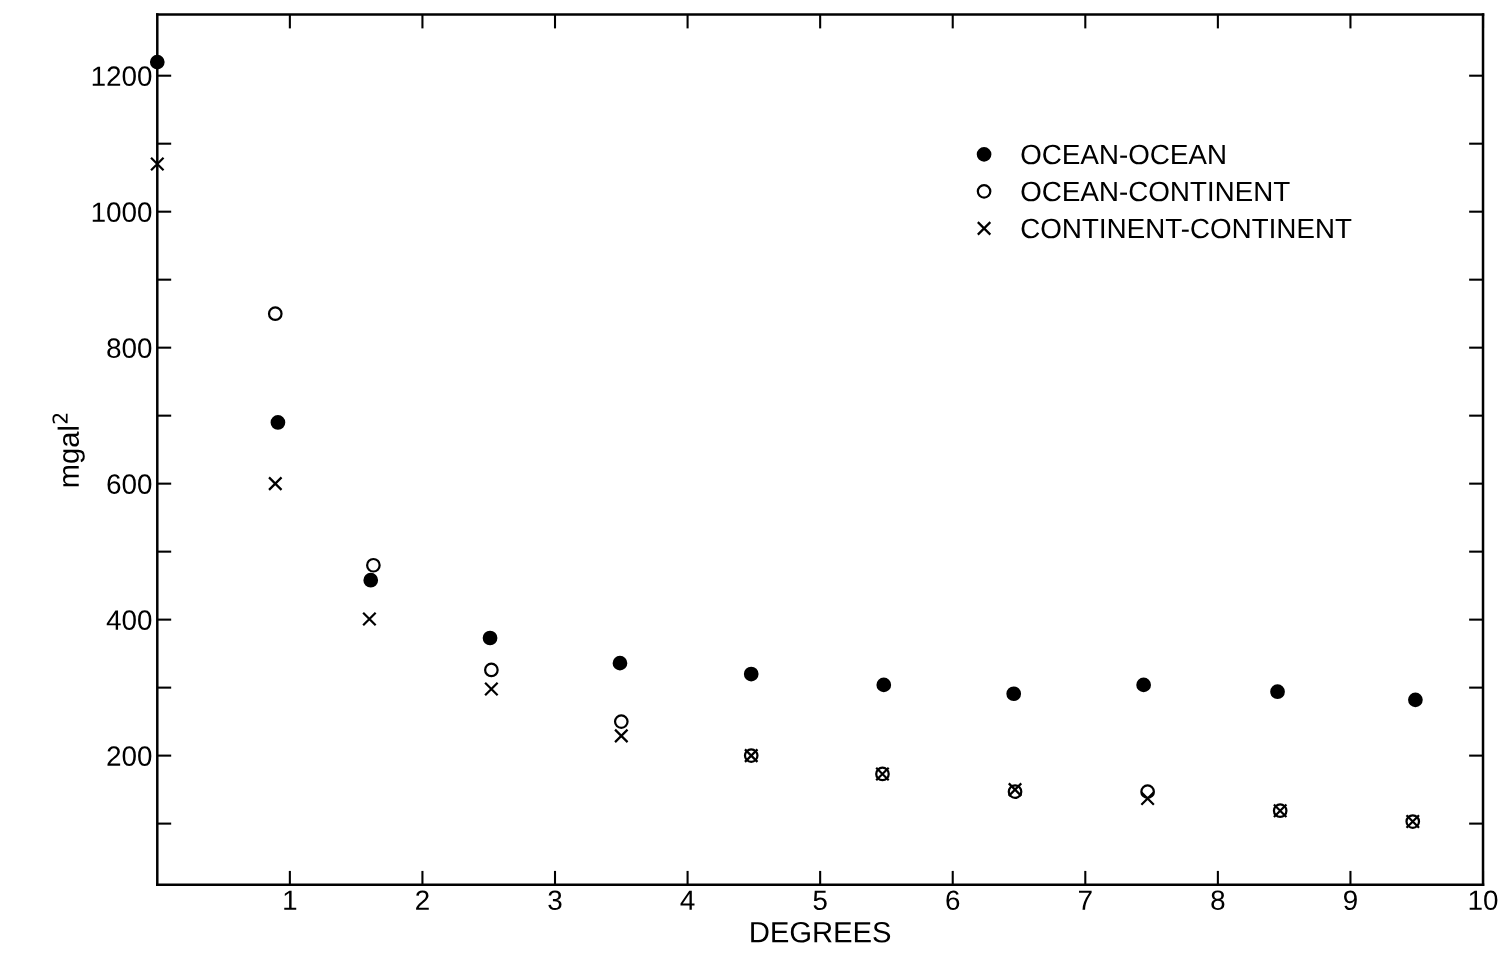 The image size is (1498, 967). Describe the element at coordinates (68, 450) in the screenshot. I see `y-axis-title: mgal$^{2}$` at that location.